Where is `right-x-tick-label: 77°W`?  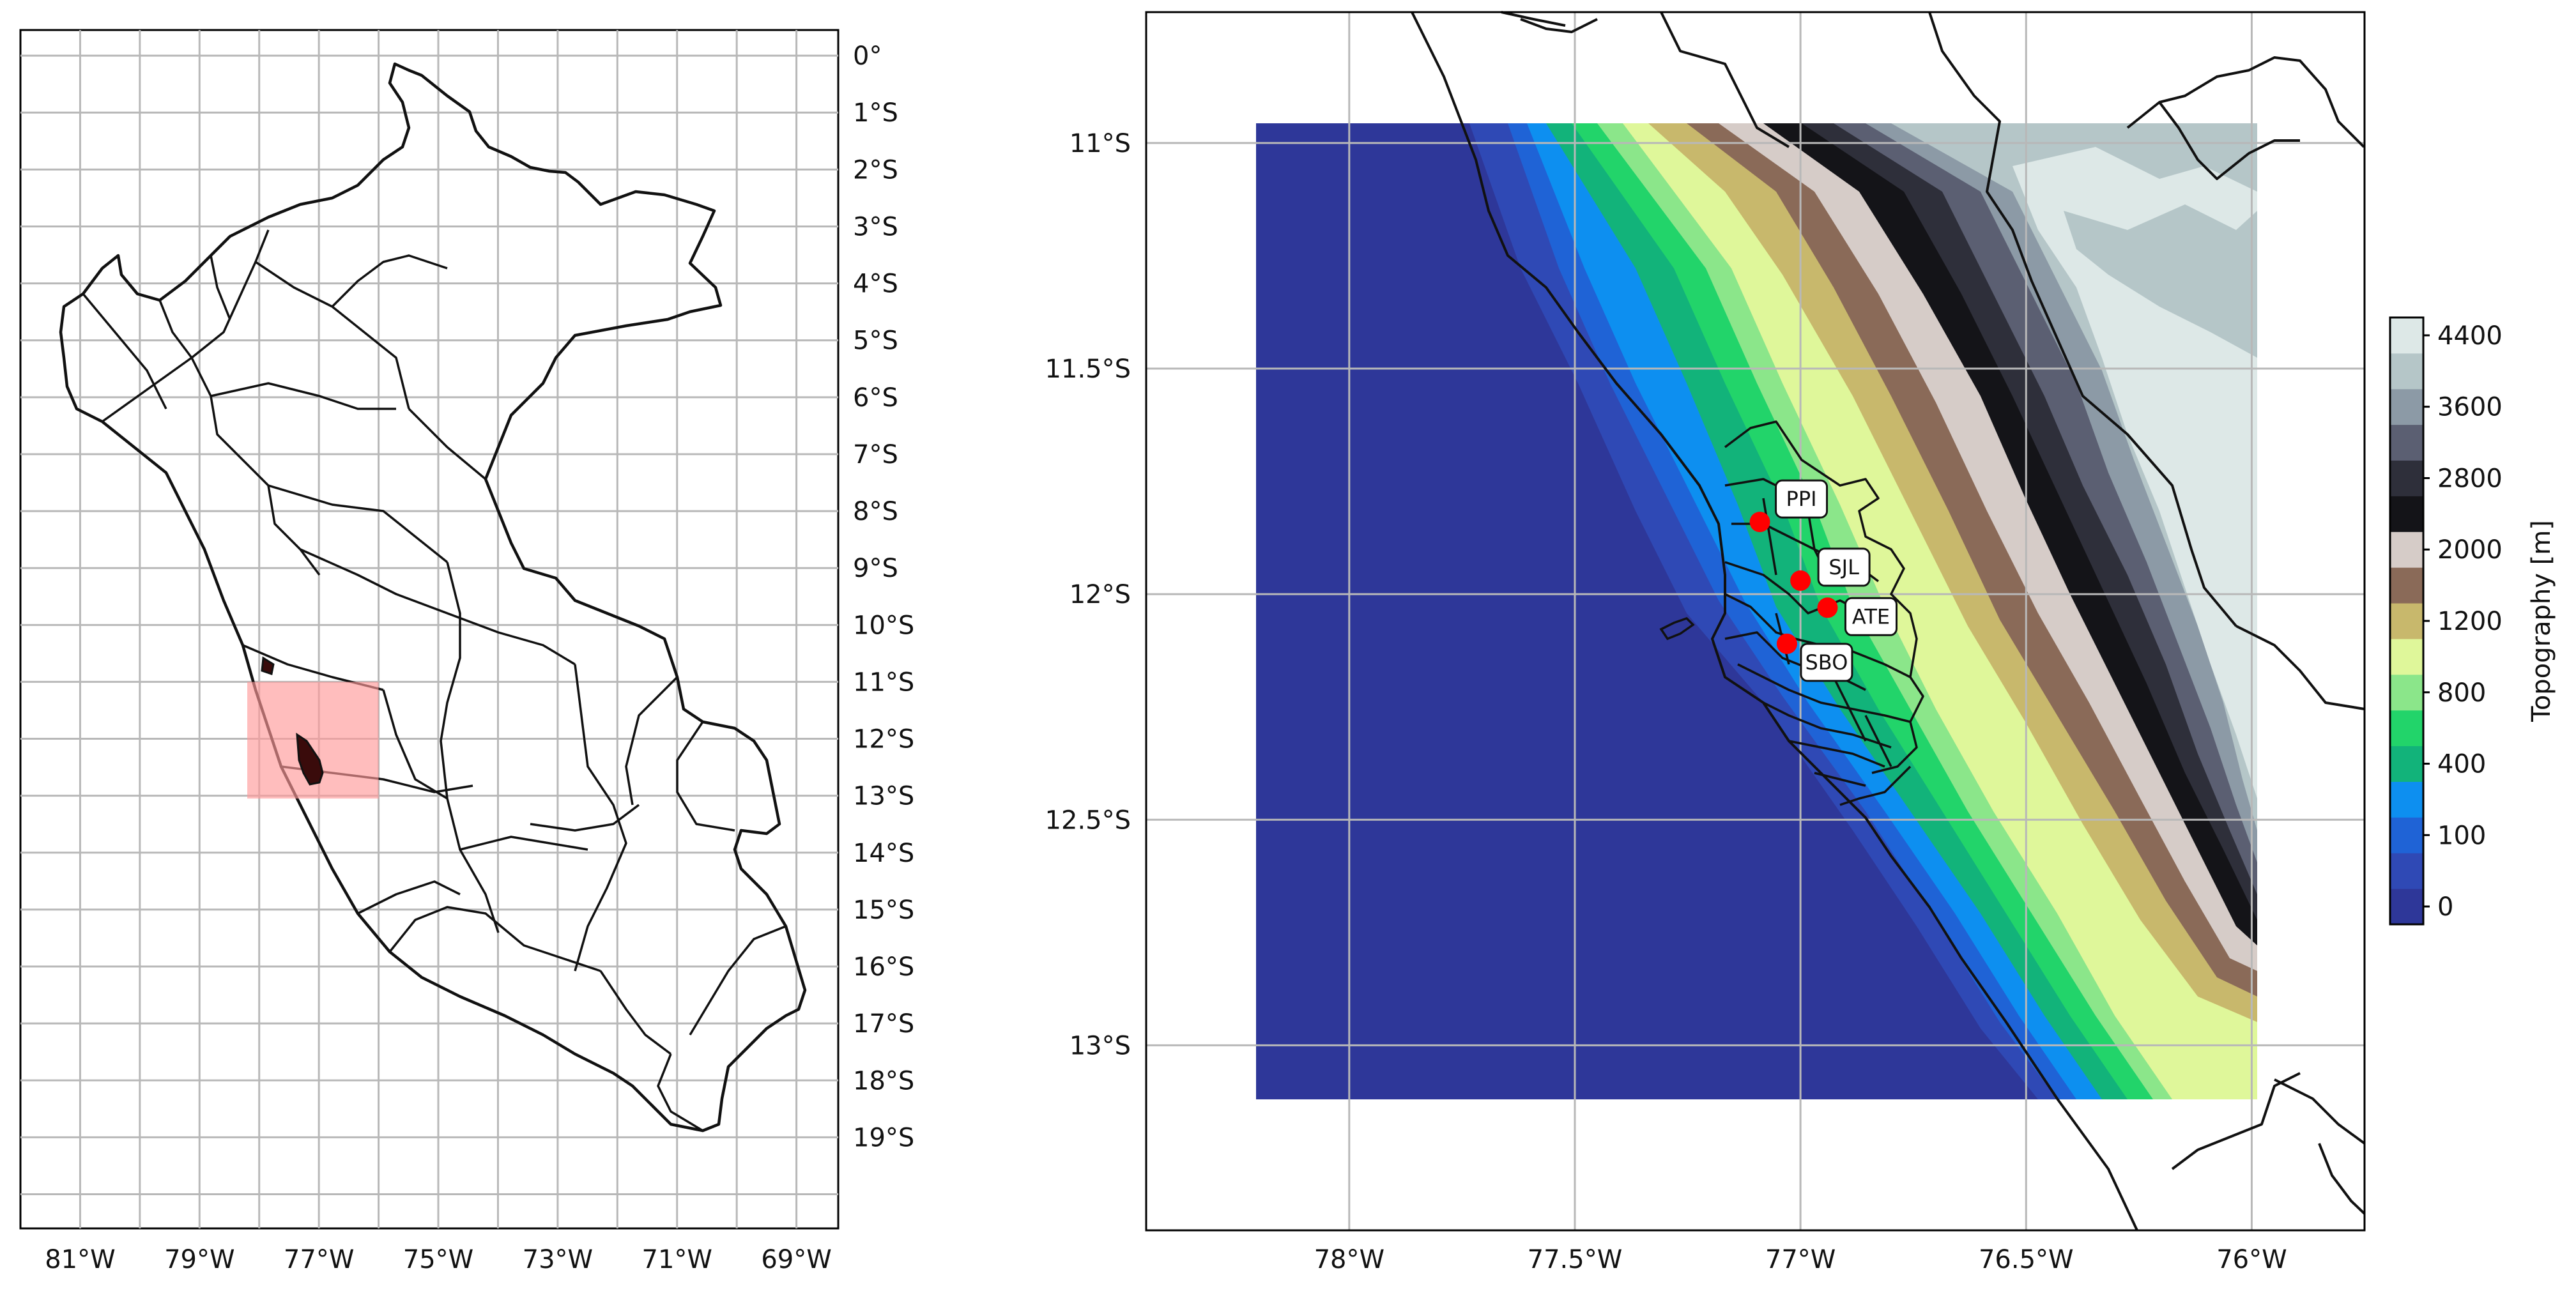
right-x-tick-label: 77°W is located at coordinates (1800, 1259).